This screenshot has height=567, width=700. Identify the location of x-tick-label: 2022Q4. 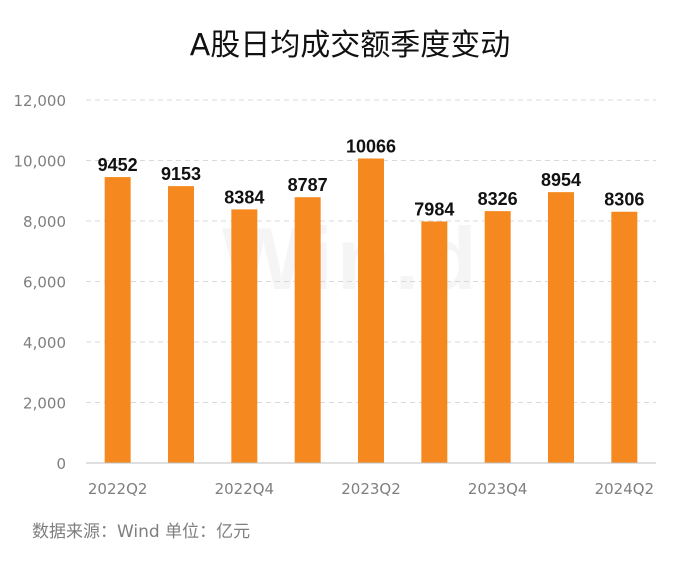
(245, 489).